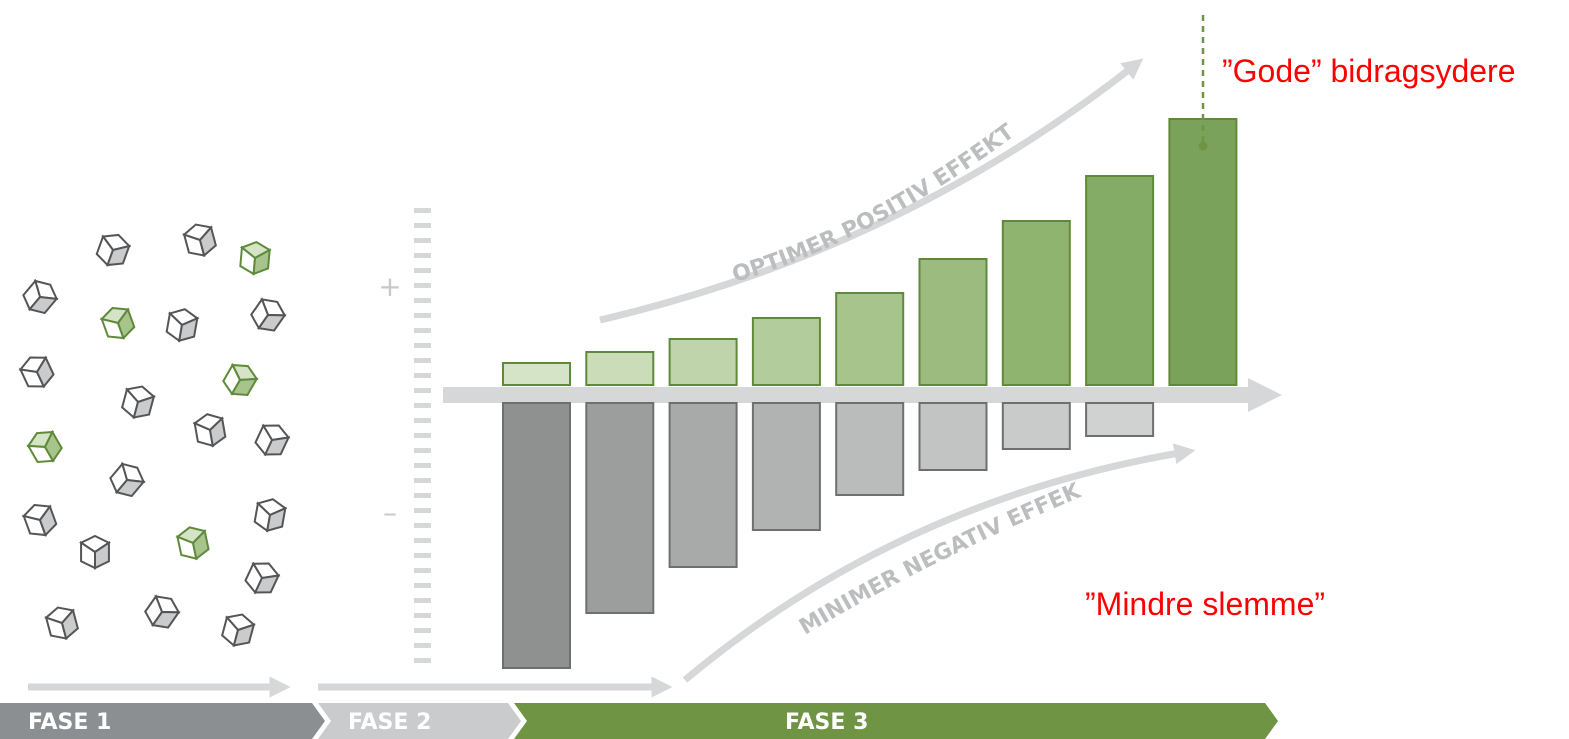 Image resolution: width=1569 pixels, height=739 pixels. I want to click on scale, so click(422, 435).